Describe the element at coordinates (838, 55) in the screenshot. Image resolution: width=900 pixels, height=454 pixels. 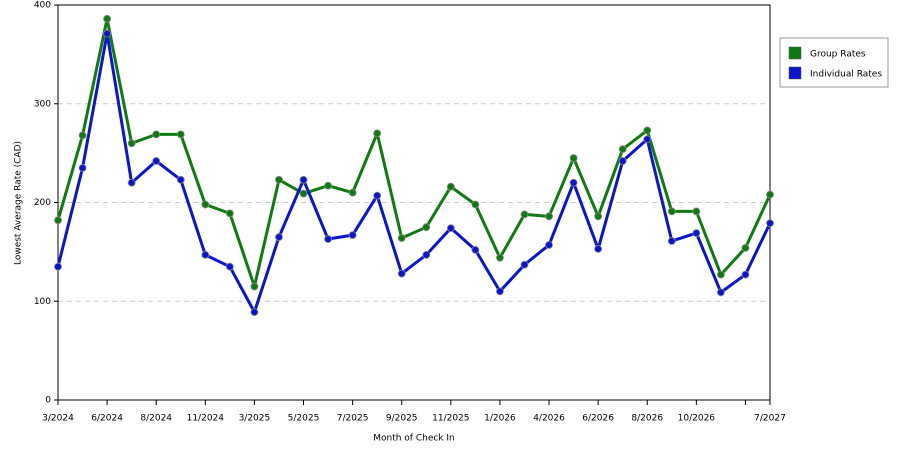
I see `legend-label: Group Rates` at that location.